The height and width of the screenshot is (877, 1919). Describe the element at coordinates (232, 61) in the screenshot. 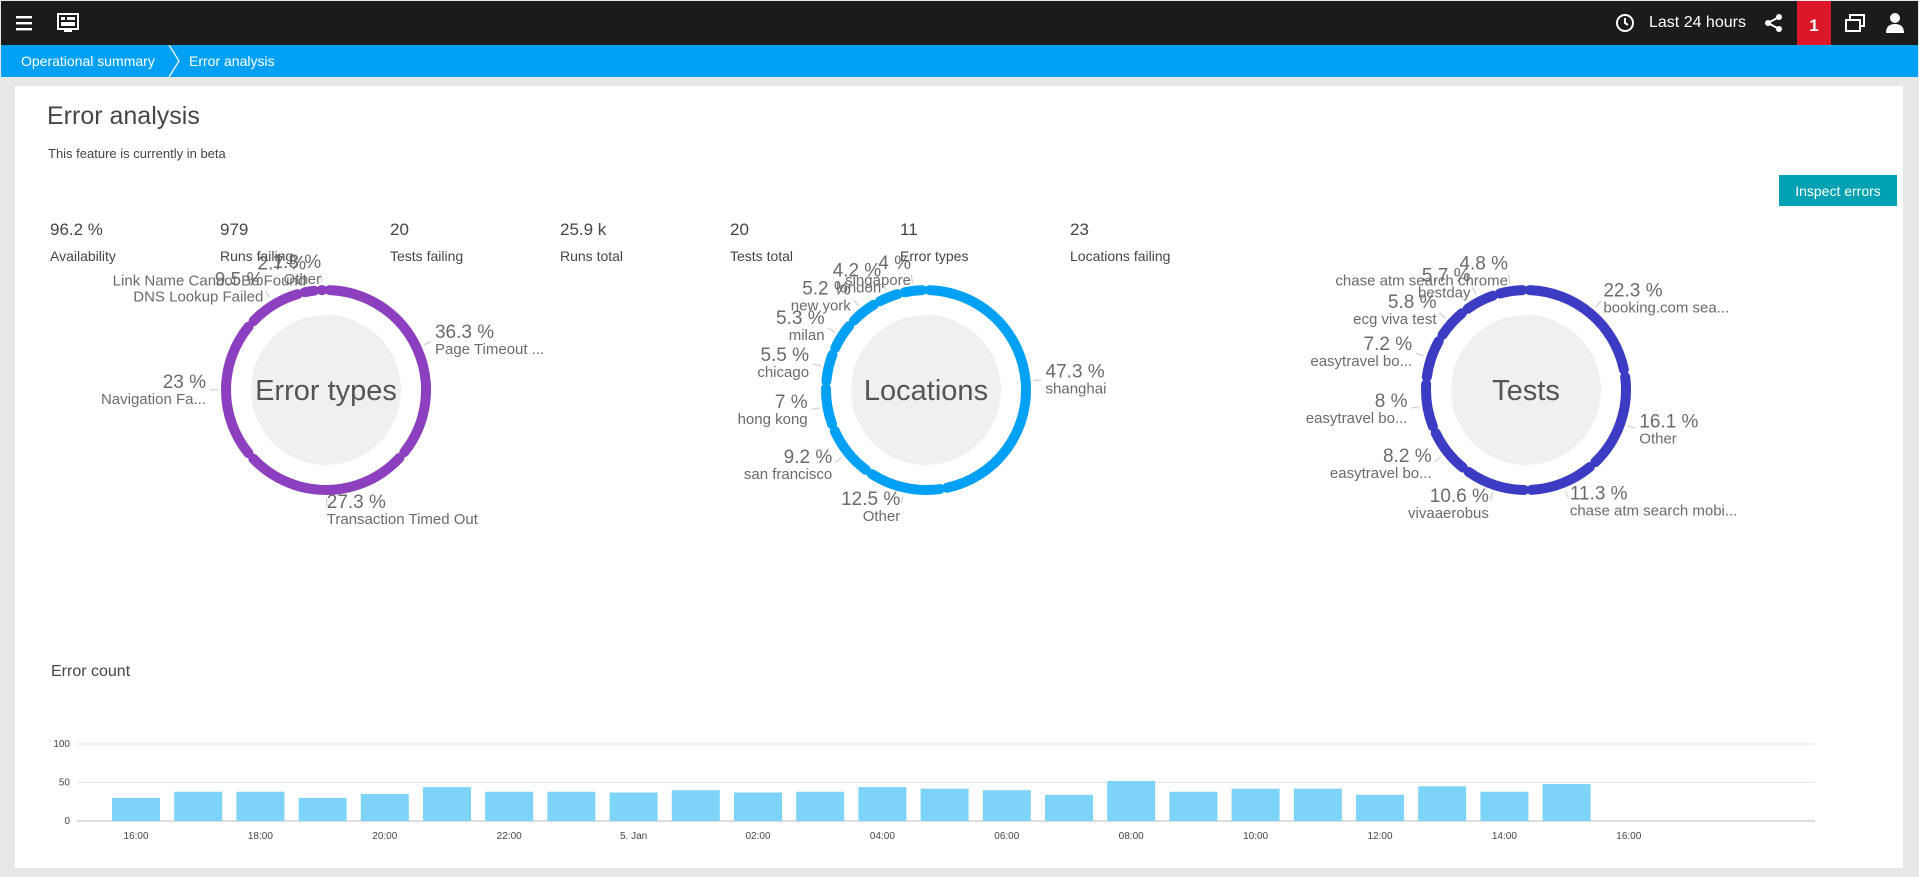

I see `breadcrumb-error-analysis: Error analysis` at that location.